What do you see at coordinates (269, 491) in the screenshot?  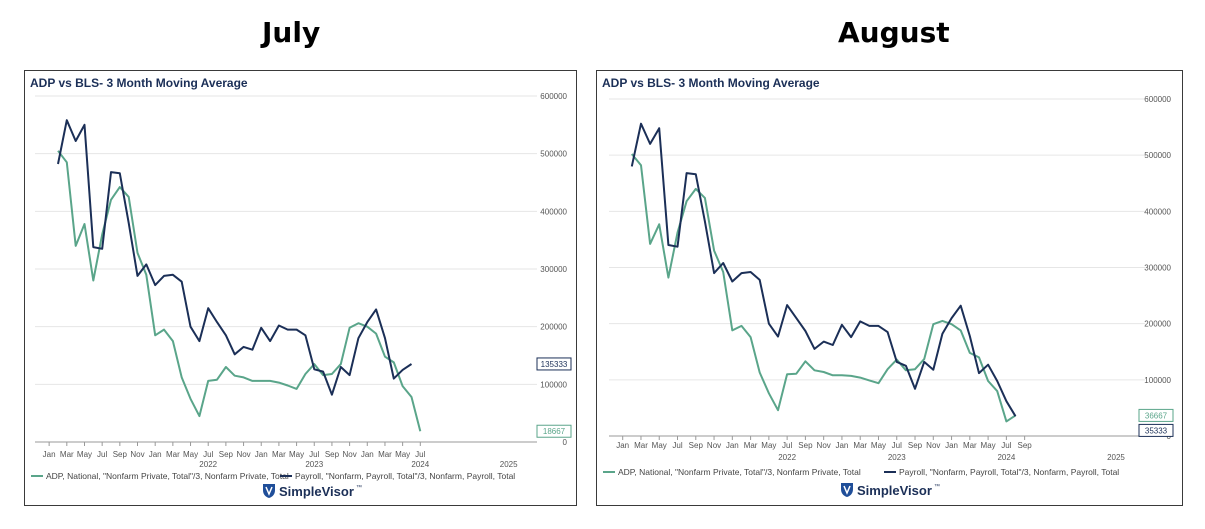 I see `shield-check-icon` at bounding box center [269, 491].